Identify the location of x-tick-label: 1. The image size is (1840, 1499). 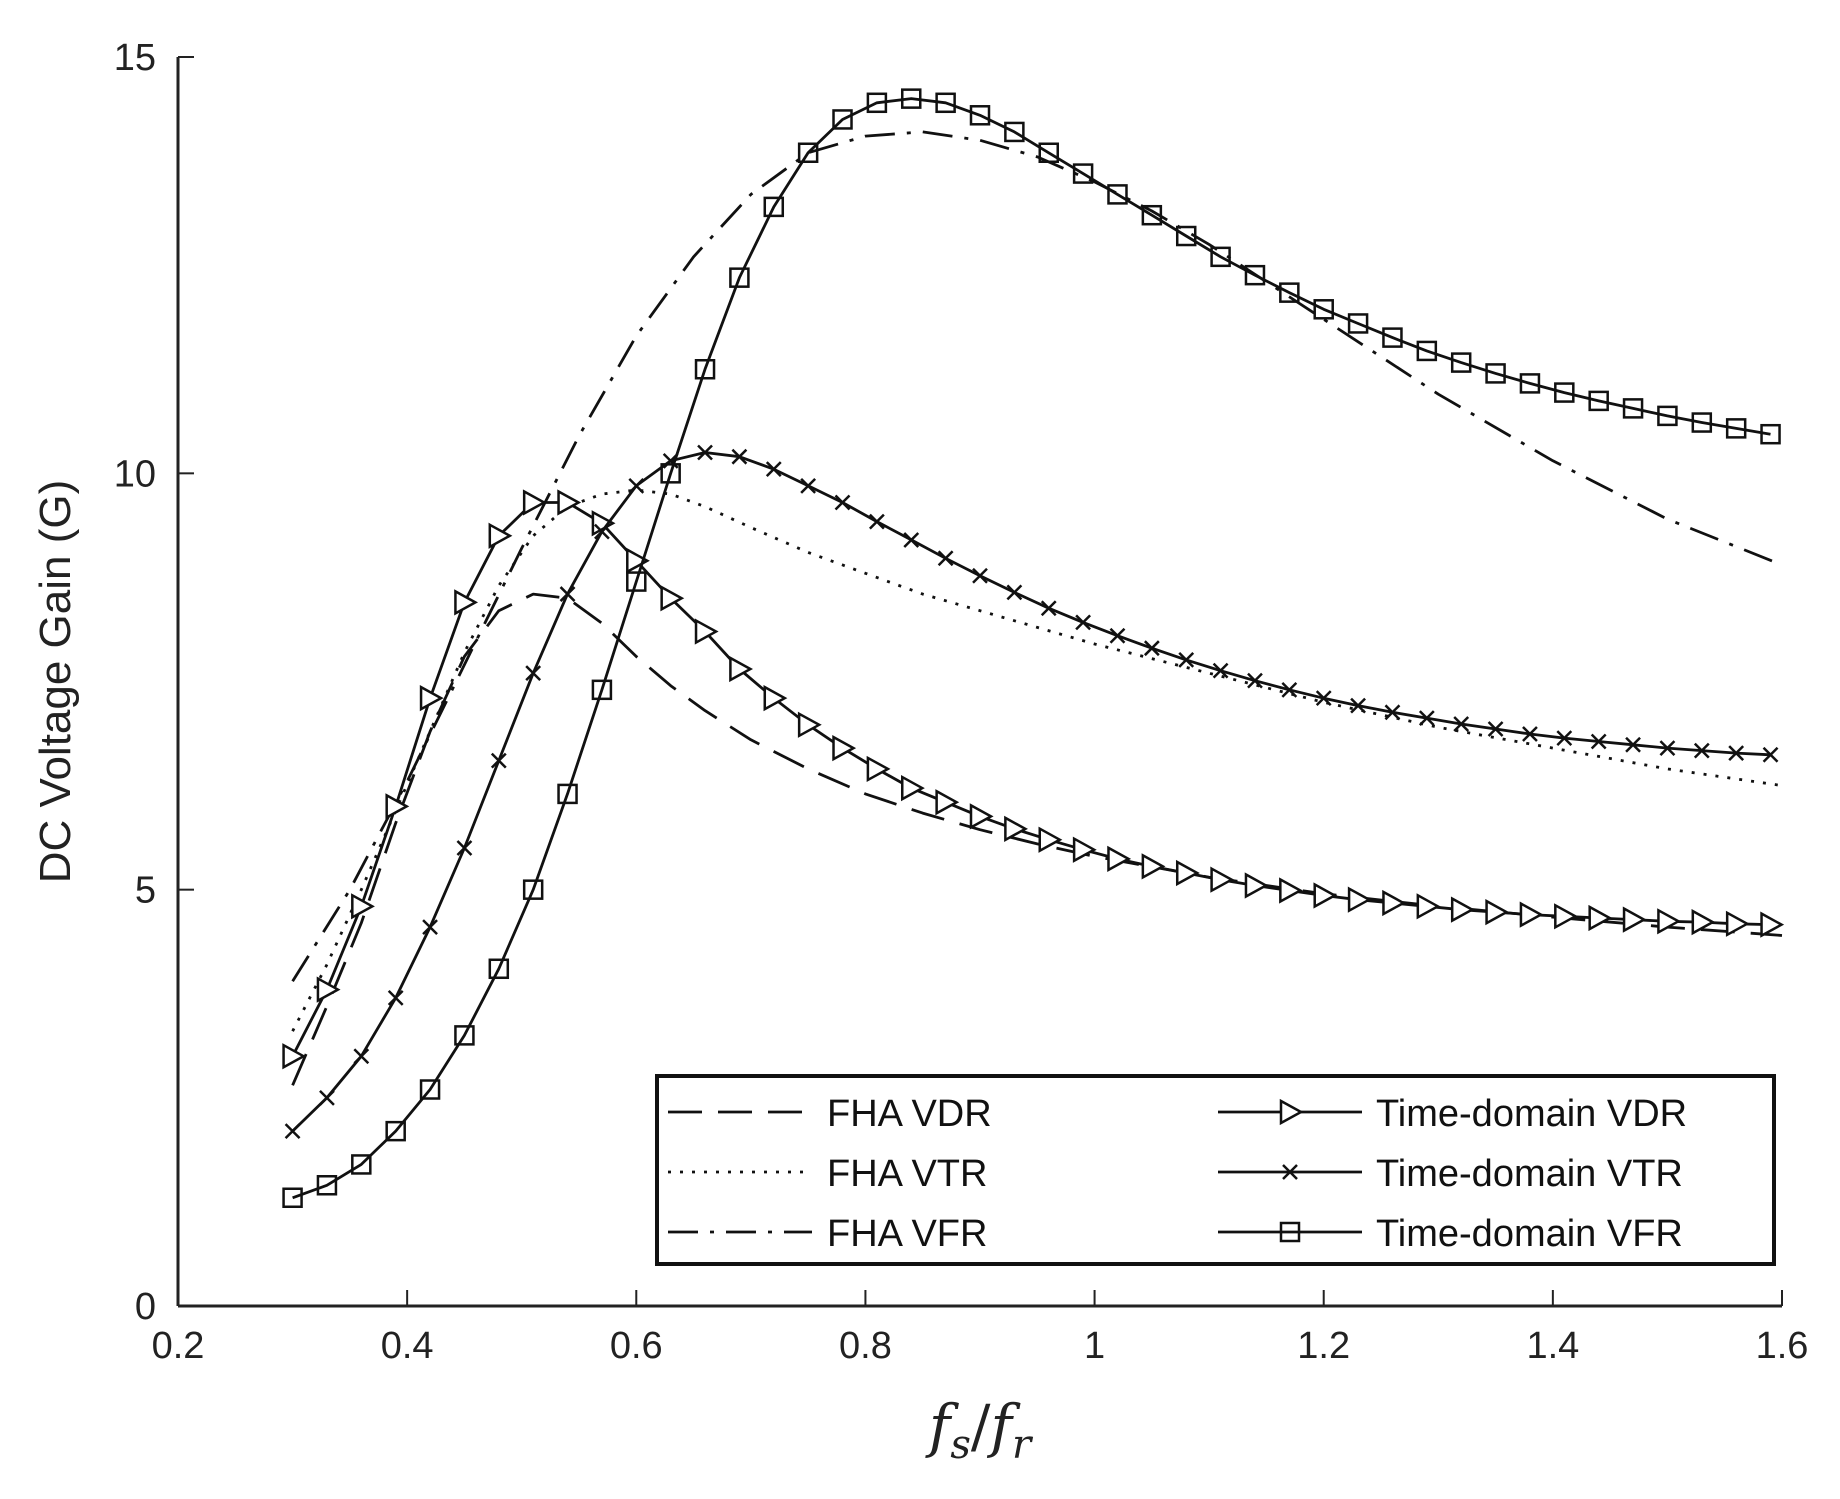
(1094, 1346).